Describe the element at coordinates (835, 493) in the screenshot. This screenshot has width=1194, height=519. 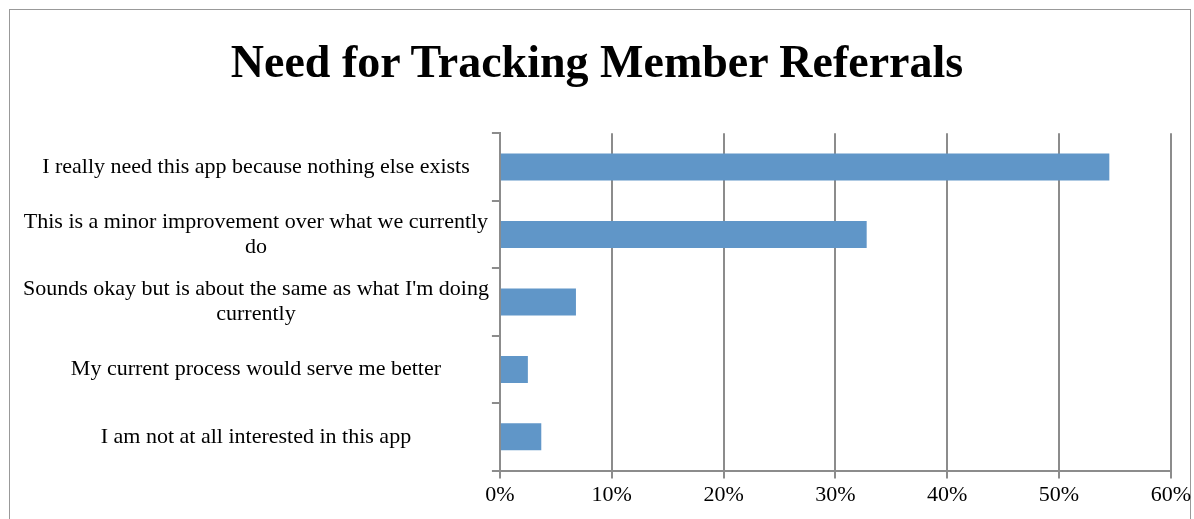
I see `x-tick-label: 30%` at that location.